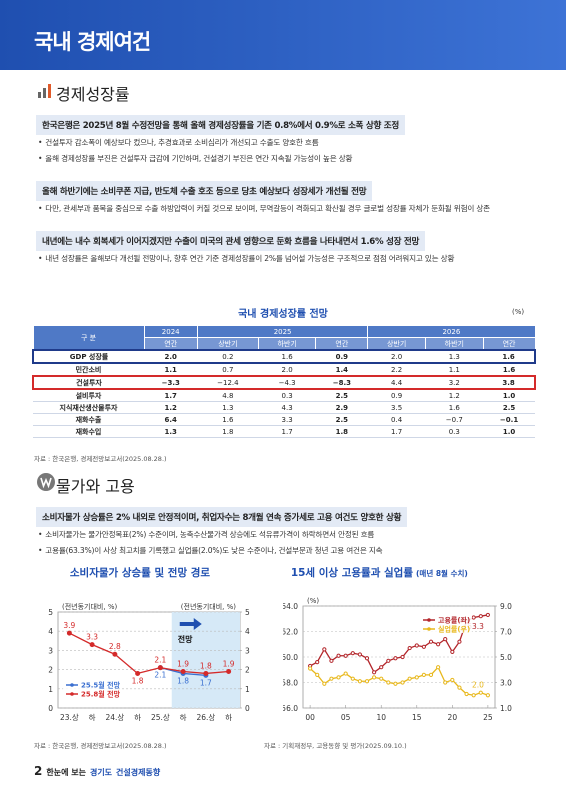 The image size is (566, 800). Describe the element at coordinates (66, 772) in the screenshot. I see `footer-text: 한눈에 보는` at that location.